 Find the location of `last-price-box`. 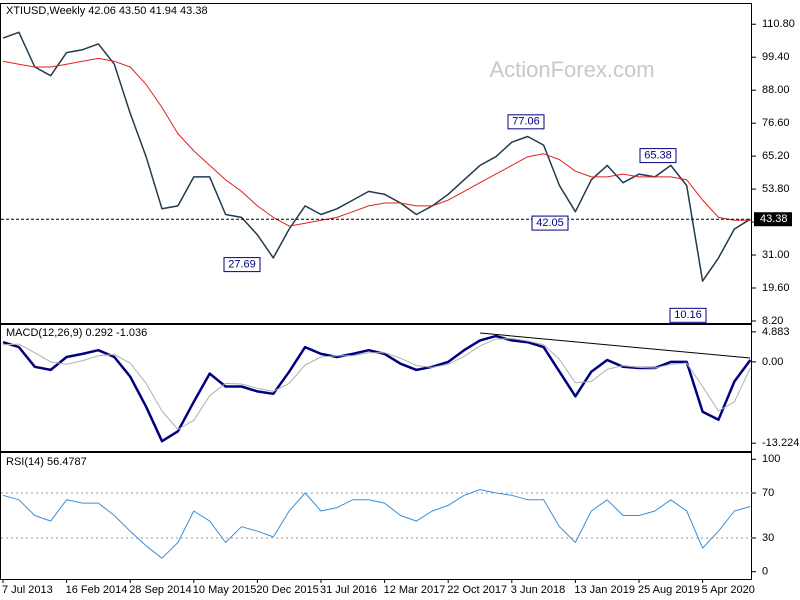

last-price-box is located at coordinates (773, 219).